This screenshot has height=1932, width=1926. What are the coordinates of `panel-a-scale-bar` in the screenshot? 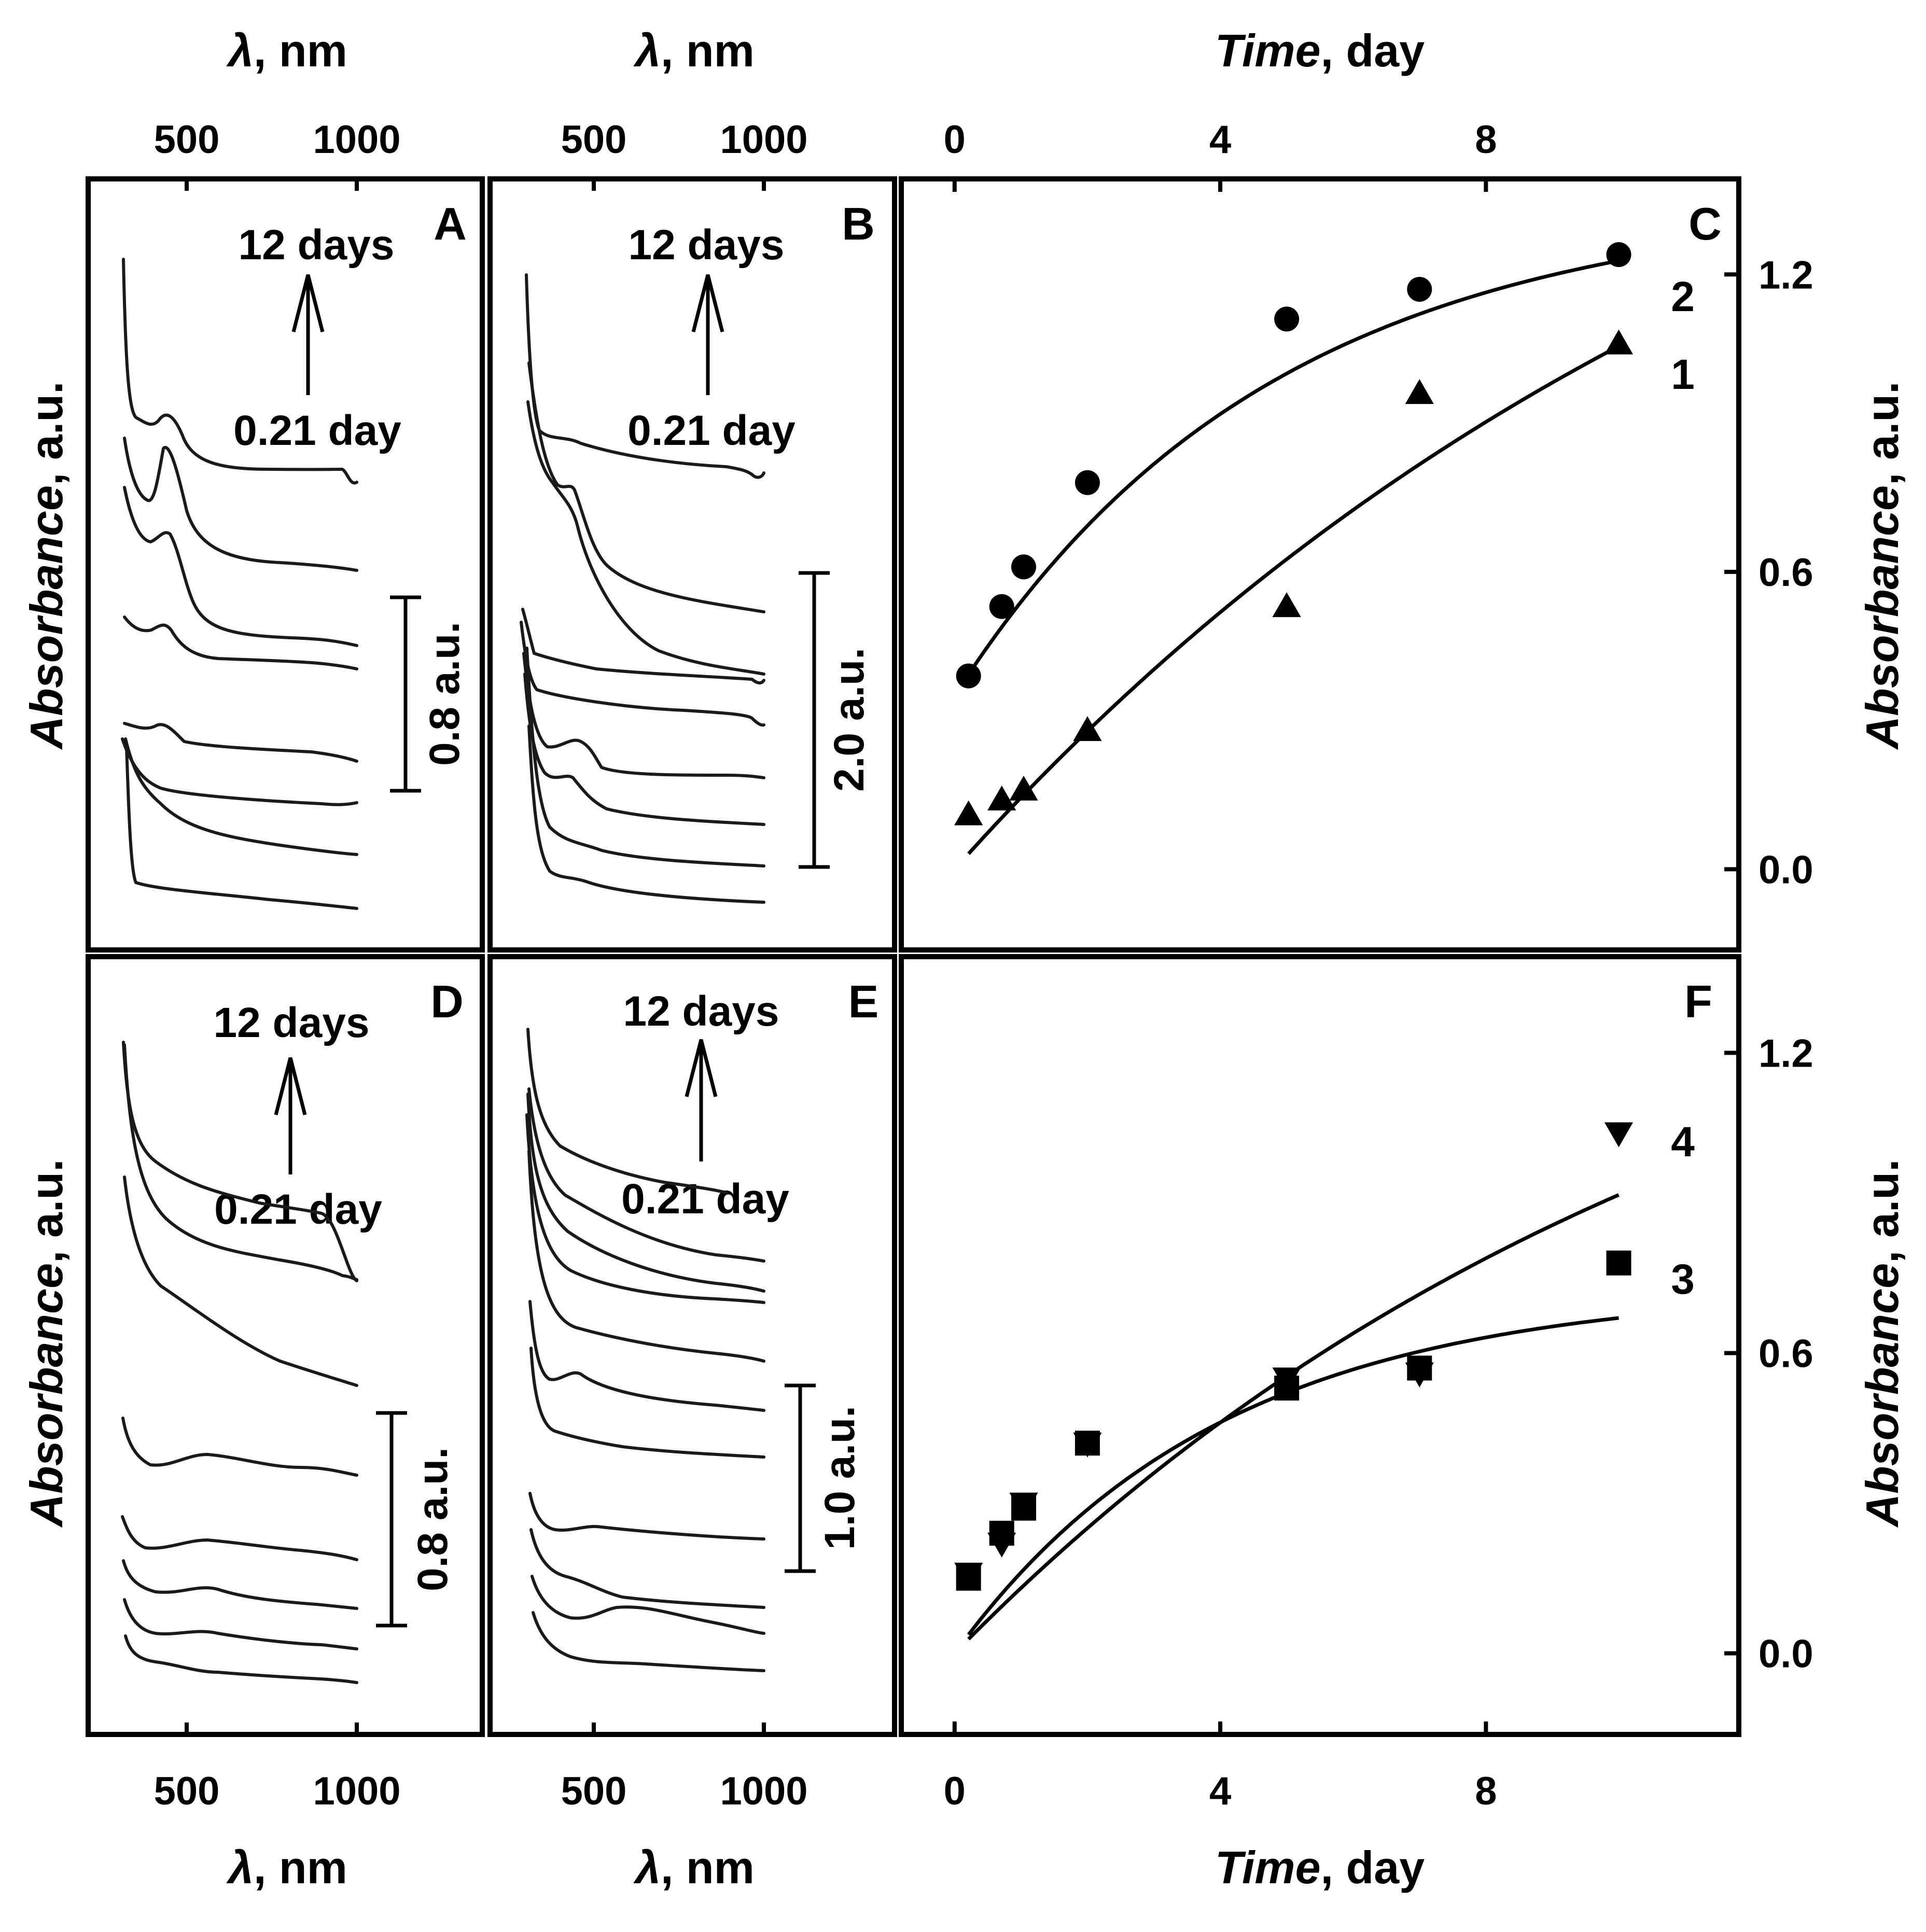 It's located at (405, 694).